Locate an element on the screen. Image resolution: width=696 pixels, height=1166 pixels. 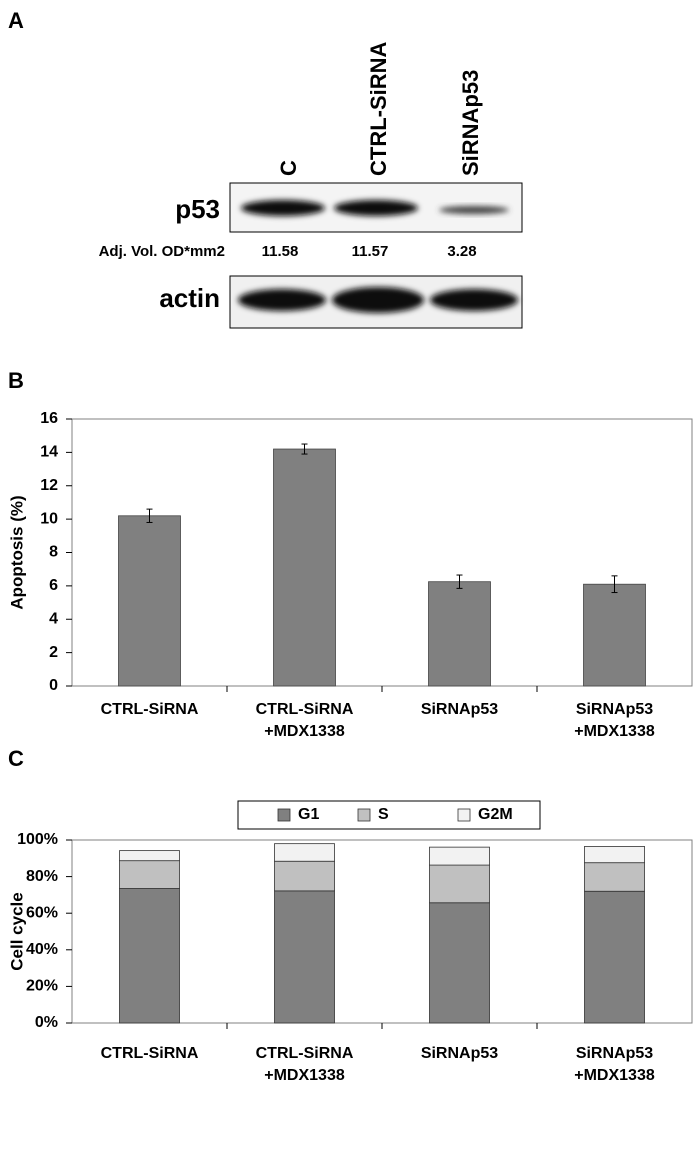
legend-label: S is located at coordinates (383, 814).